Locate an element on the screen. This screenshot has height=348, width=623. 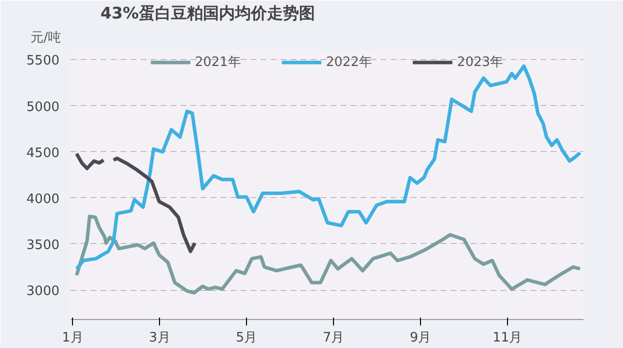
y-tick-label: 4500 is located at coordinates (43, 153).